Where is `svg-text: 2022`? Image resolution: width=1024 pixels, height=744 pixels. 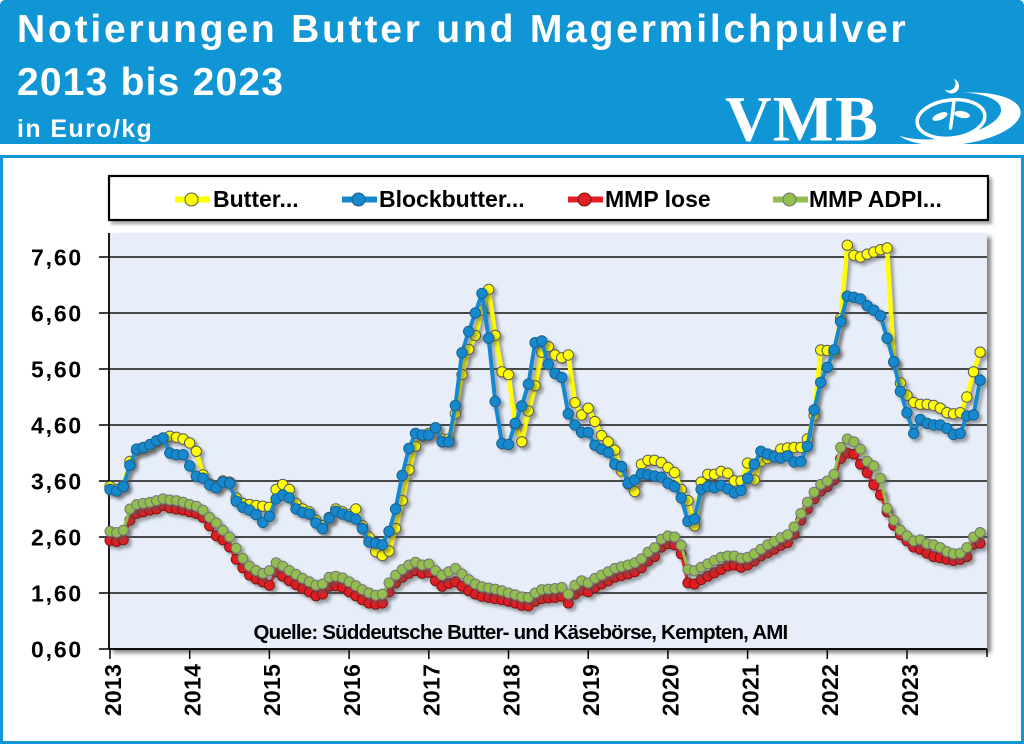 svg-text: 2022 is located at coordinates (830, 690).